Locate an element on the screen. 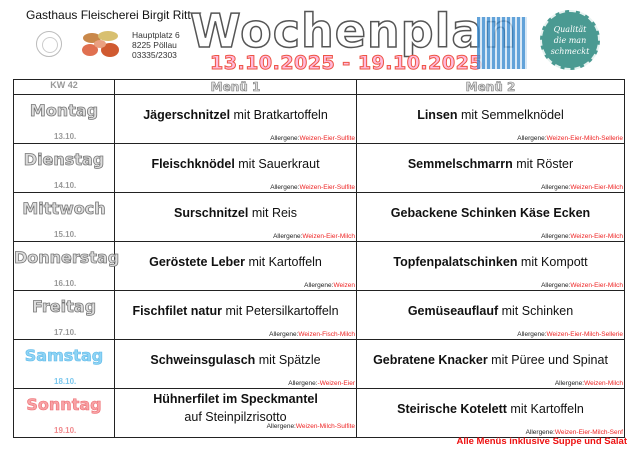  seal-line: schmeckt is located at coordinates (570, 51).